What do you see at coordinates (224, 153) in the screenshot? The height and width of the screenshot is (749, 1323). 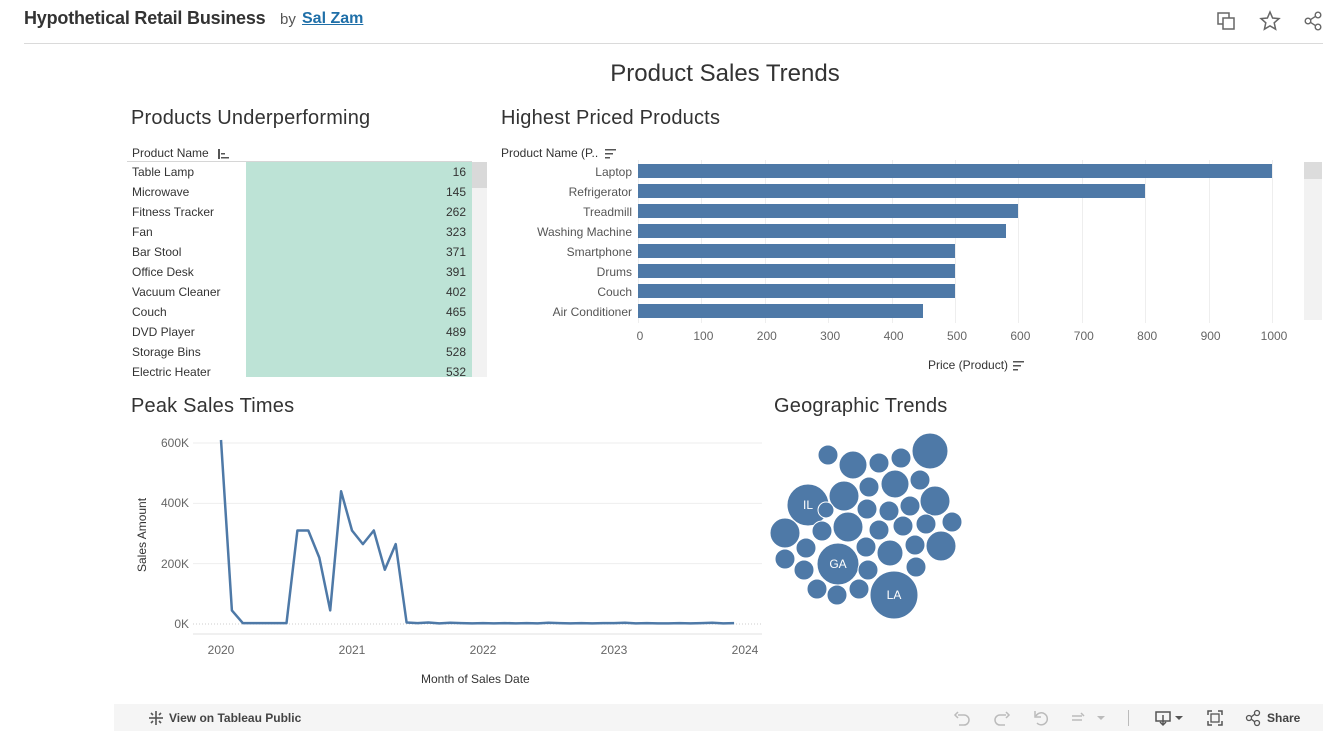 I see `sort-ascending-icon` at bounding box center [224, 153].